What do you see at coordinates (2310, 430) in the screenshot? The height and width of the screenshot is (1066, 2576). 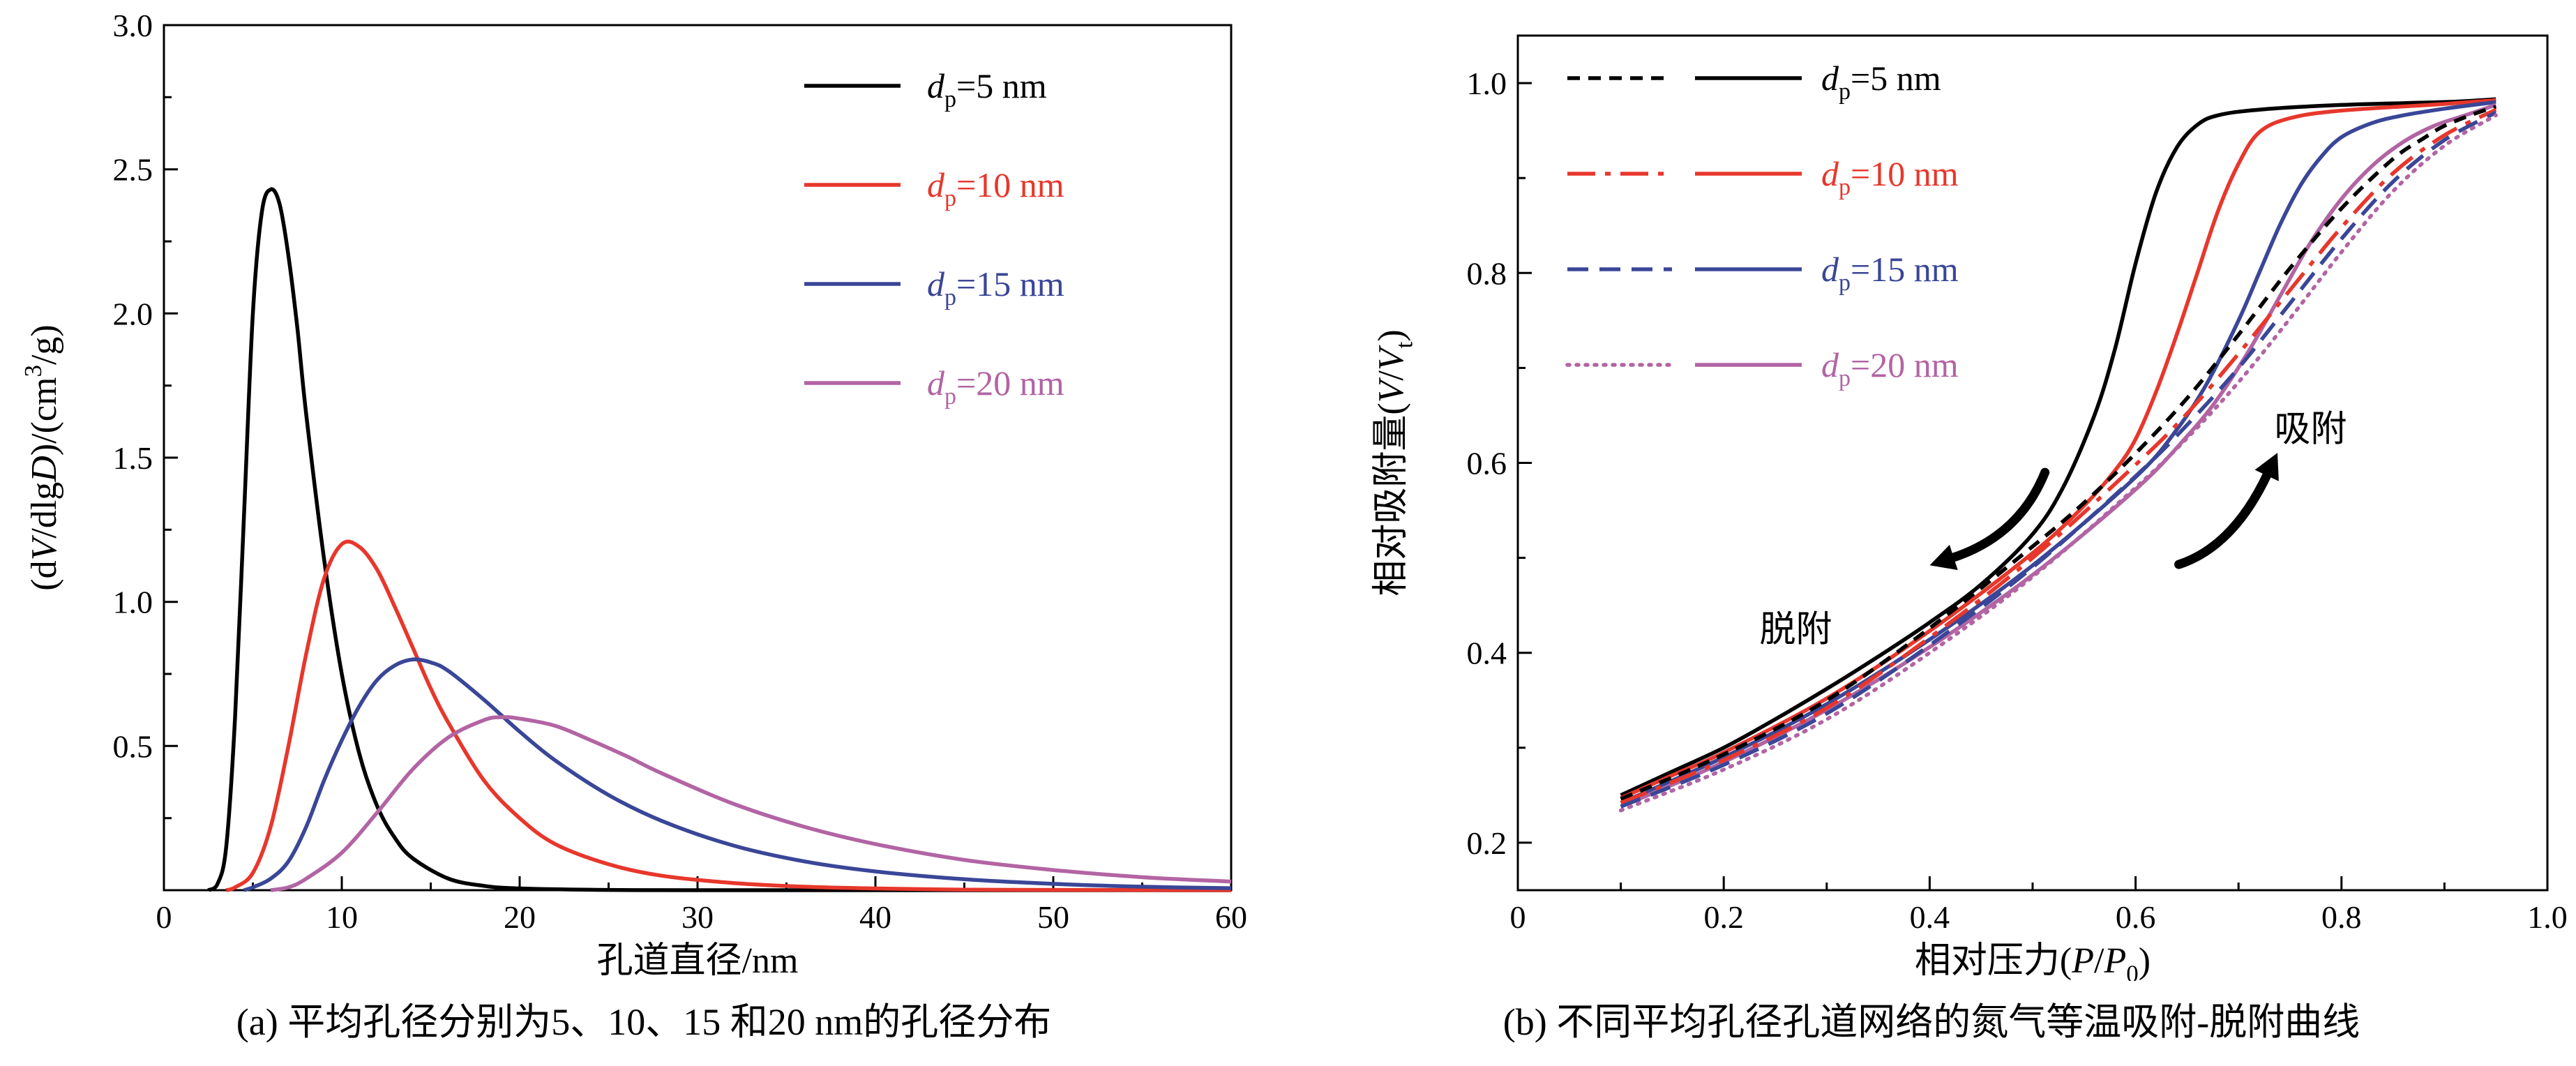 I see `adsorption-label: 吸附` at bounding box center [2310, 430].